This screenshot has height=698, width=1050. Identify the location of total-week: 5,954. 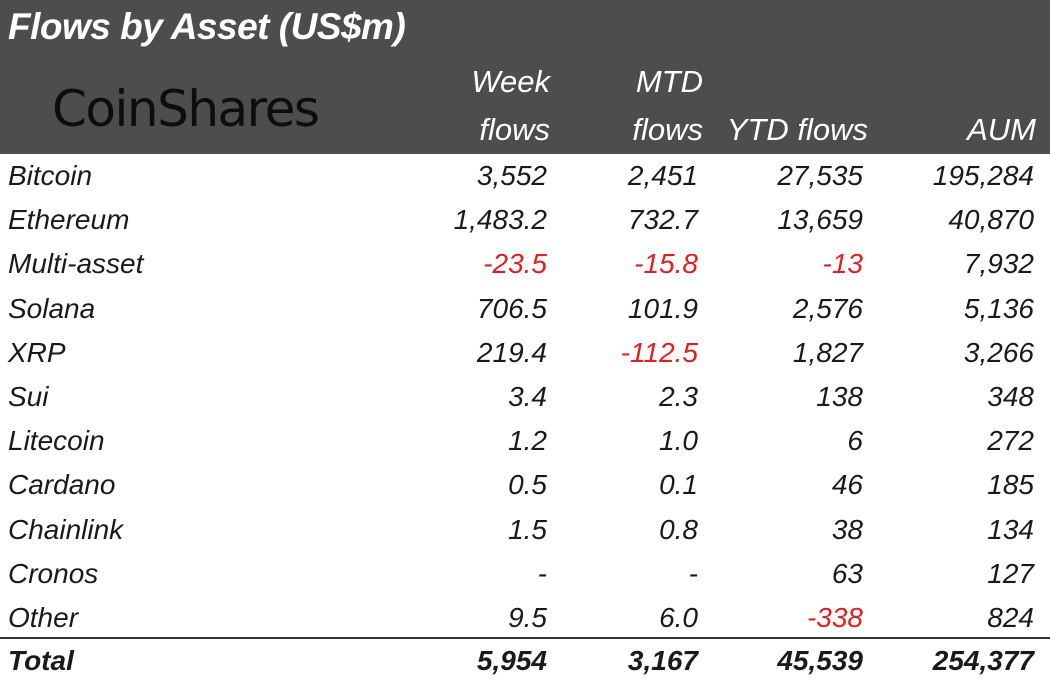
(511, 660).